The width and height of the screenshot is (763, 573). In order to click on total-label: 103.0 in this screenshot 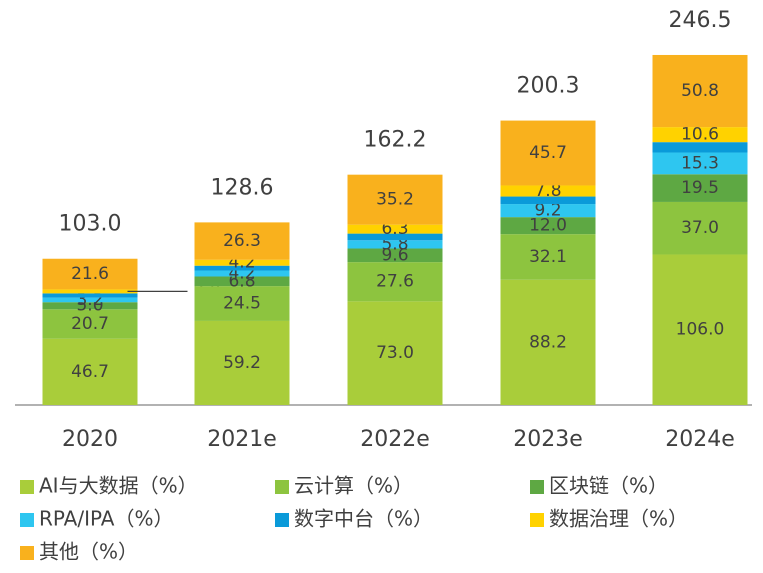, I will do `click(90, 224)`.